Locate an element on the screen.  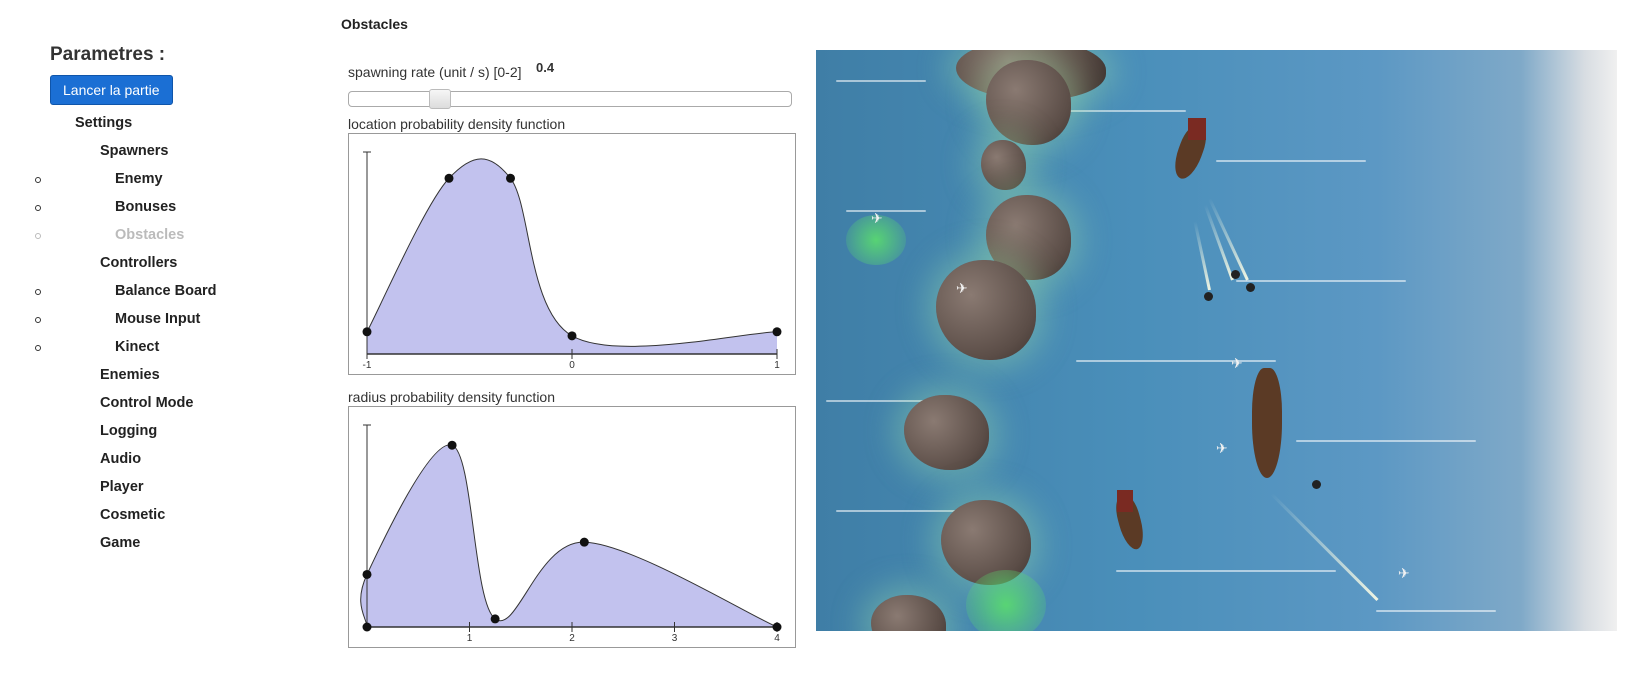
tree-item-enemy: Enemy is located at coordinates (172, 179).